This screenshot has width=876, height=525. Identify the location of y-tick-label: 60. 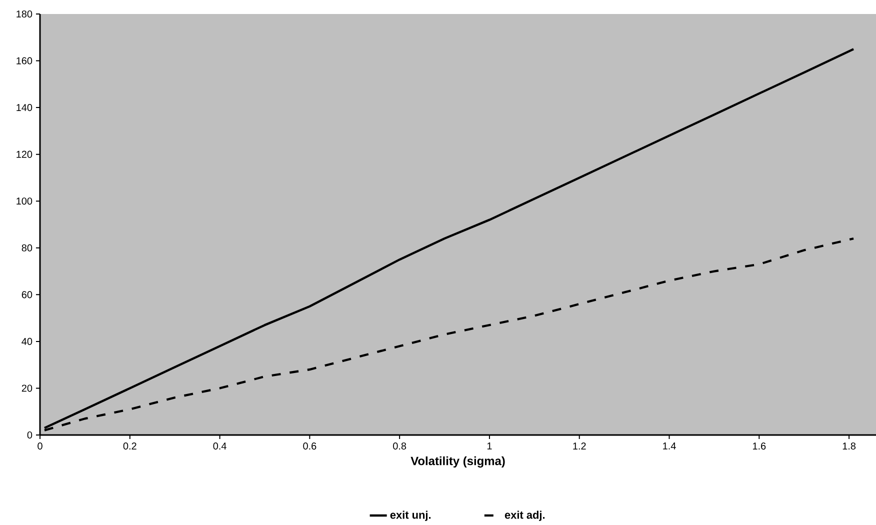
(27, 294).